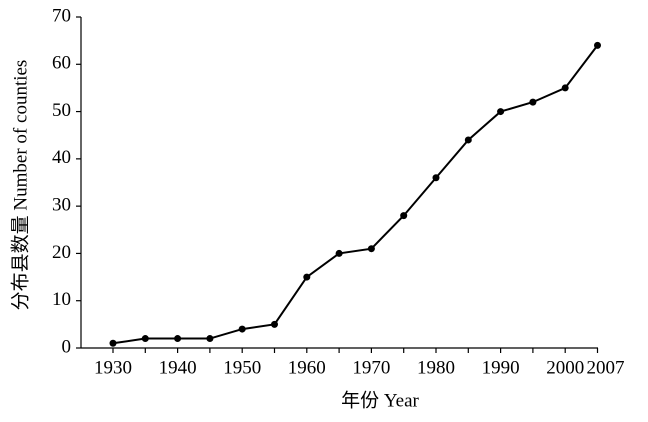 Image resolution: width=648 pixels, height=422 pixels. I want to click on y-tick-label: 70, so click(61, 15).